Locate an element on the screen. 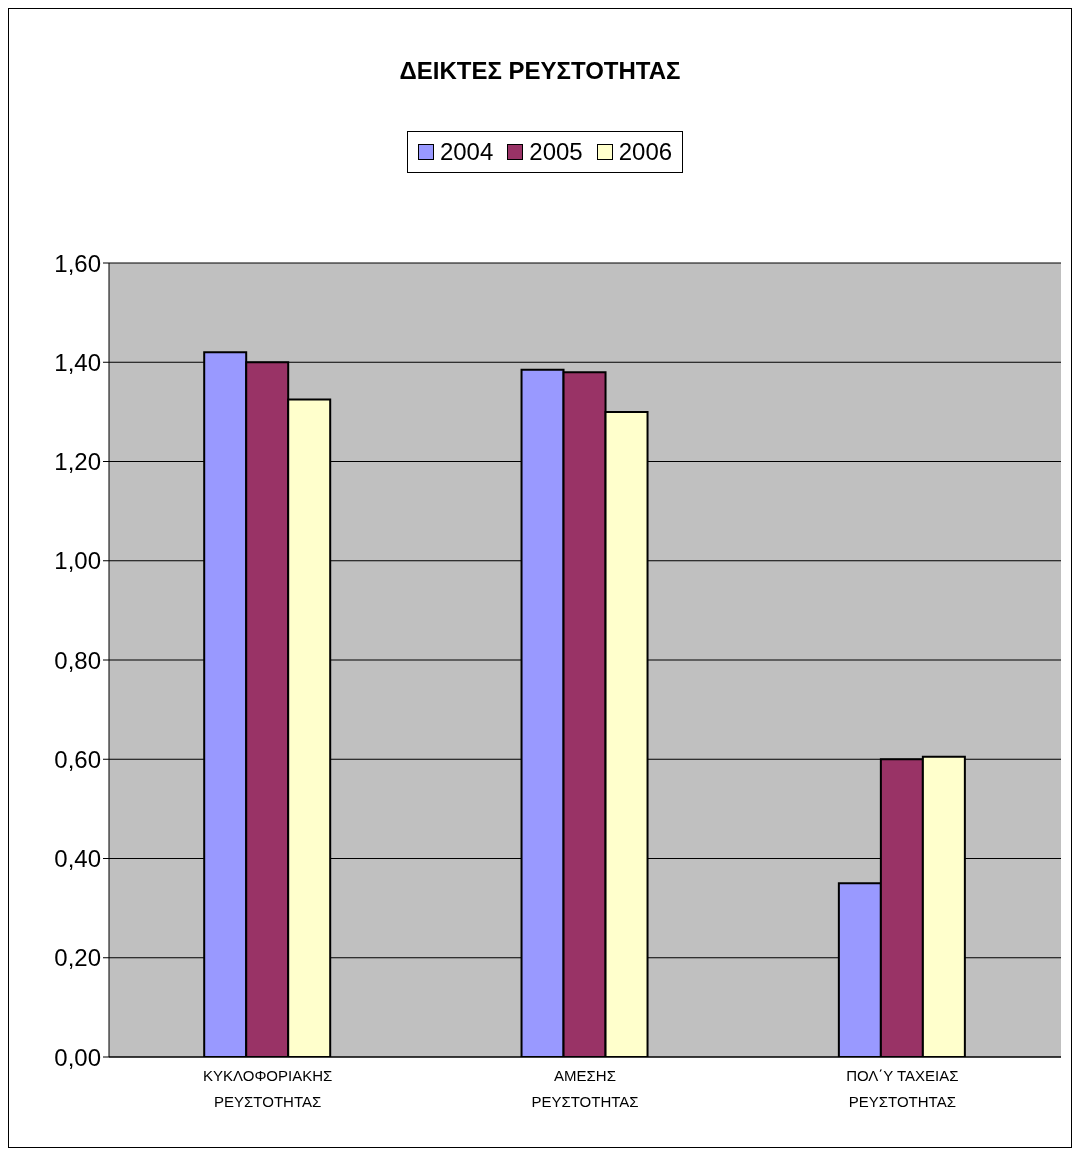  chart-title: ΔΕΙΚΤΕΣ ΡΕΥΣΤΟΤΗΤΑΣ is located at coordinates (540, 71).